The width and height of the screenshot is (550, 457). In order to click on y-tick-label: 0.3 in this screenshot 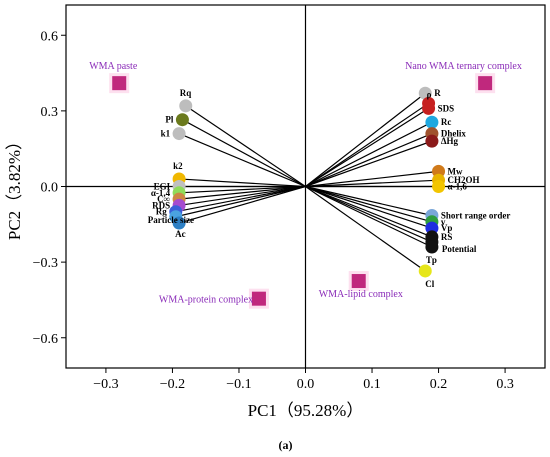, I will do `click(50, 112)`.